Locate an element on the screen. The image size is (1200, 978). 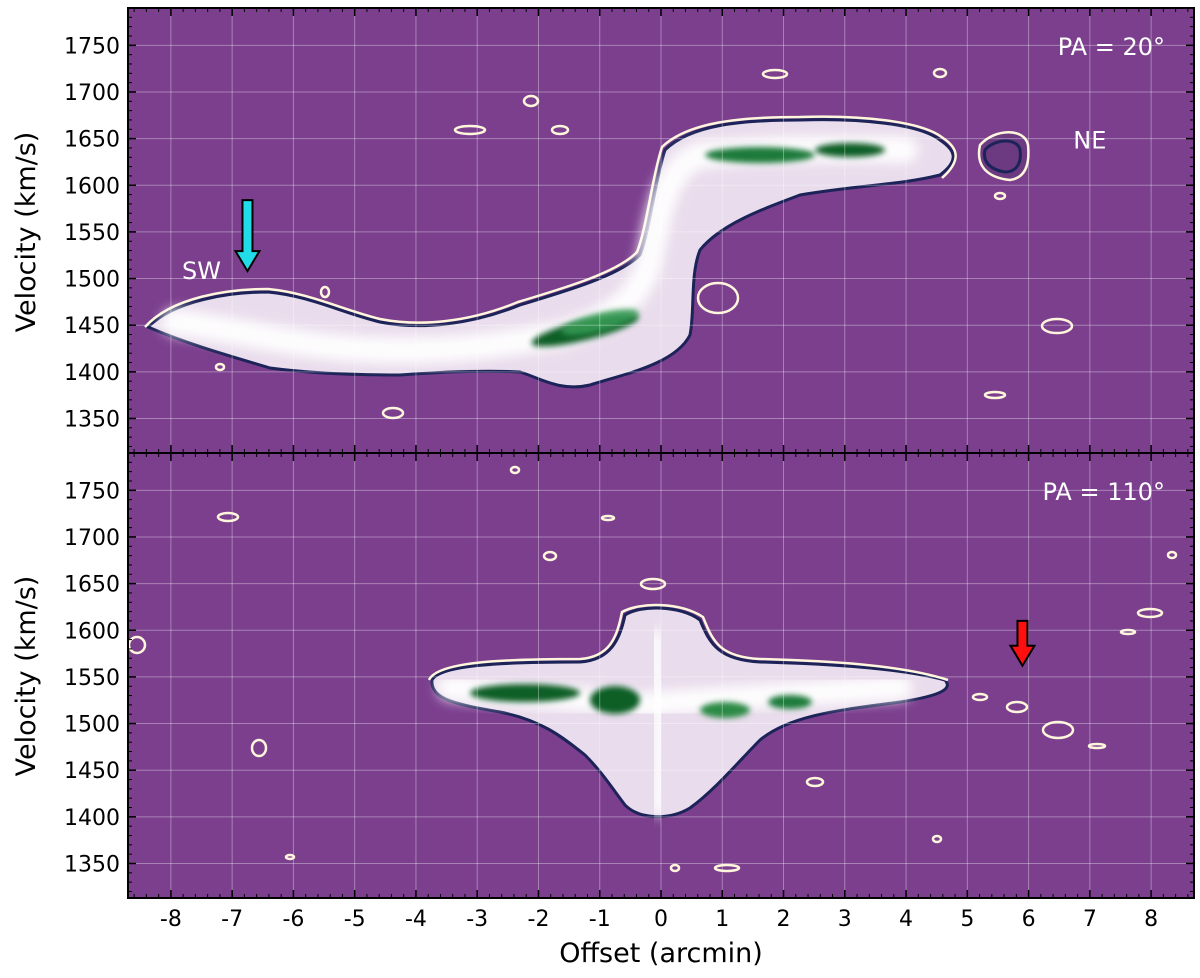
x-axis-title: Offset (arcmin) is located at coordinates (661, 953).